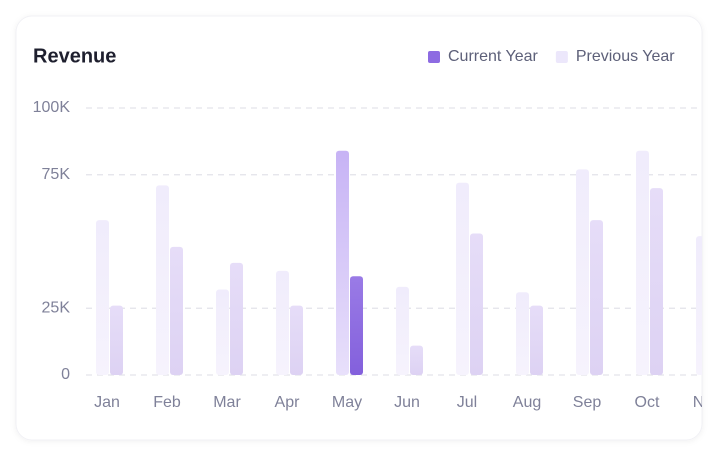 The width and height of the screenshot is (717, 456). Describe the element at coordinates (493, 56) in the screenshot. I see `legend-label: Current Year` at that location.